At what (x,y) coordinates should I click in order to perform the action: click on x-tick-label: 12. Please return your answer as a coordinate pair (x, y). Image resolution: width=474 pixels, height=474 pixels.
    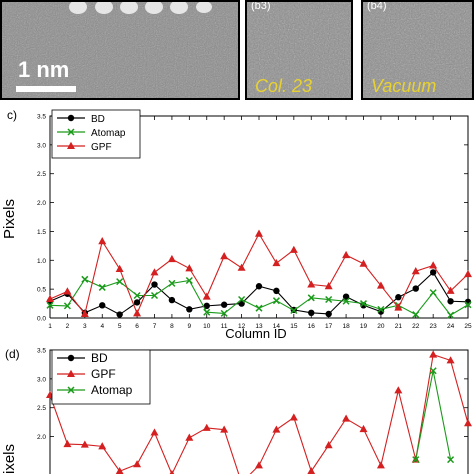
    Looking at the image, I should click on (242, 326).